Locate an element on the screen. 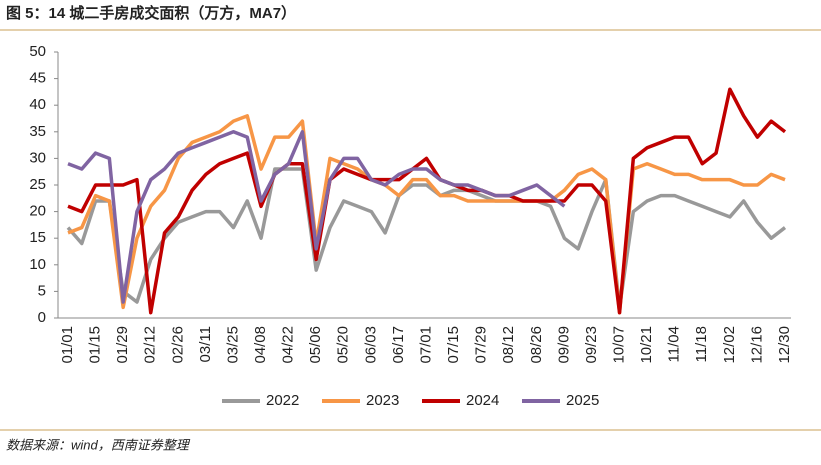 This screenshot has width=821, height=465. y-tick-label: 15 is located at coordinates (37, 237).